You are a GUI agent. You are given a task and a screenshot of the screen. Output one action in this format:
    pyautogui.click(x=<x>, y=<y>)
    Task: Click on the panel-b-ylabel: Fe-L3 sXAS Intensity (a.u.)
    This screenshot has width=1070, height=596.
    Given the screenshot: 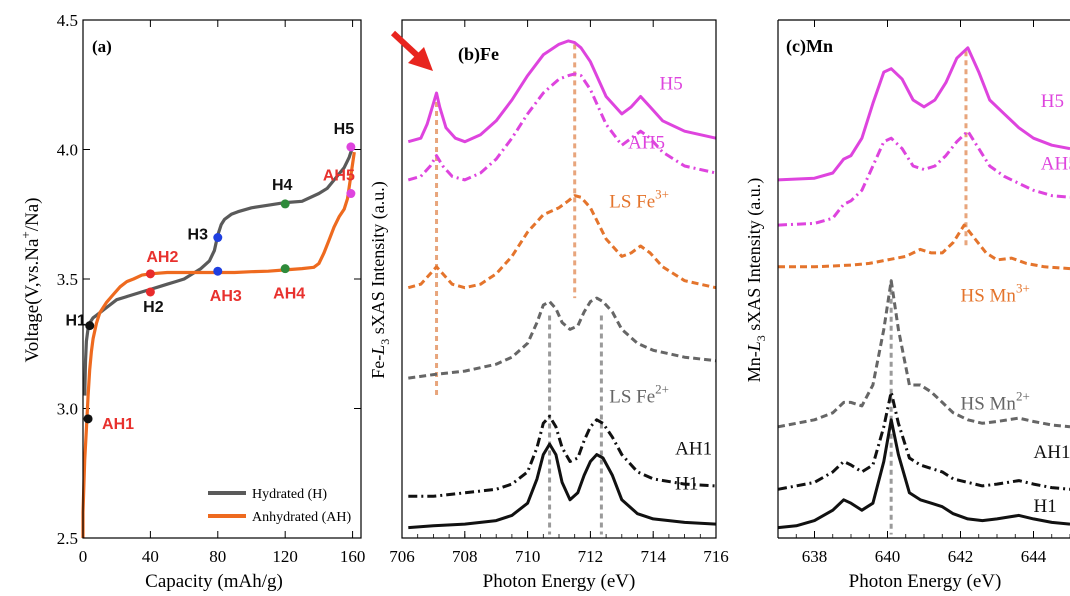 What is the action you would take?
    pyautogui.click(x=380, y=280)
    